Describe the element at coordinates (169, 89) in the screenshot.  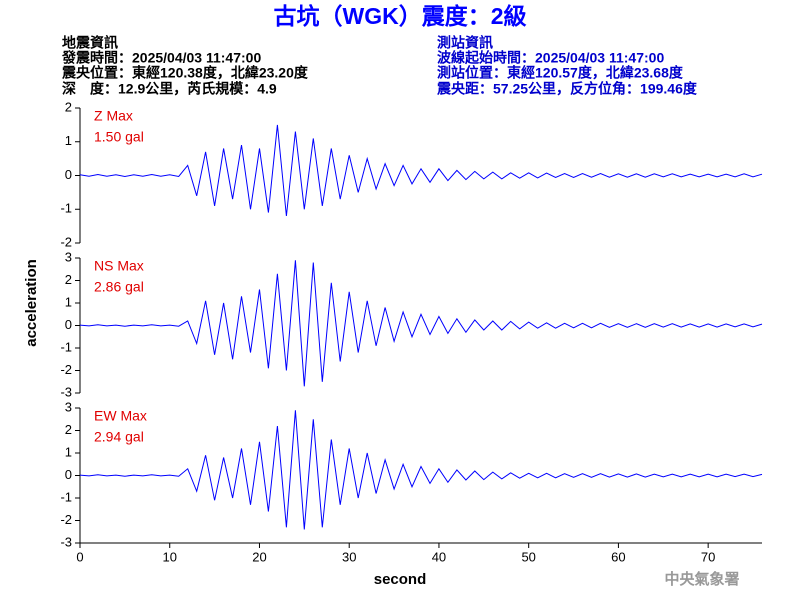
I see `info-text: 深 度：12.9公里，芮氏規模：4.9` at that location.